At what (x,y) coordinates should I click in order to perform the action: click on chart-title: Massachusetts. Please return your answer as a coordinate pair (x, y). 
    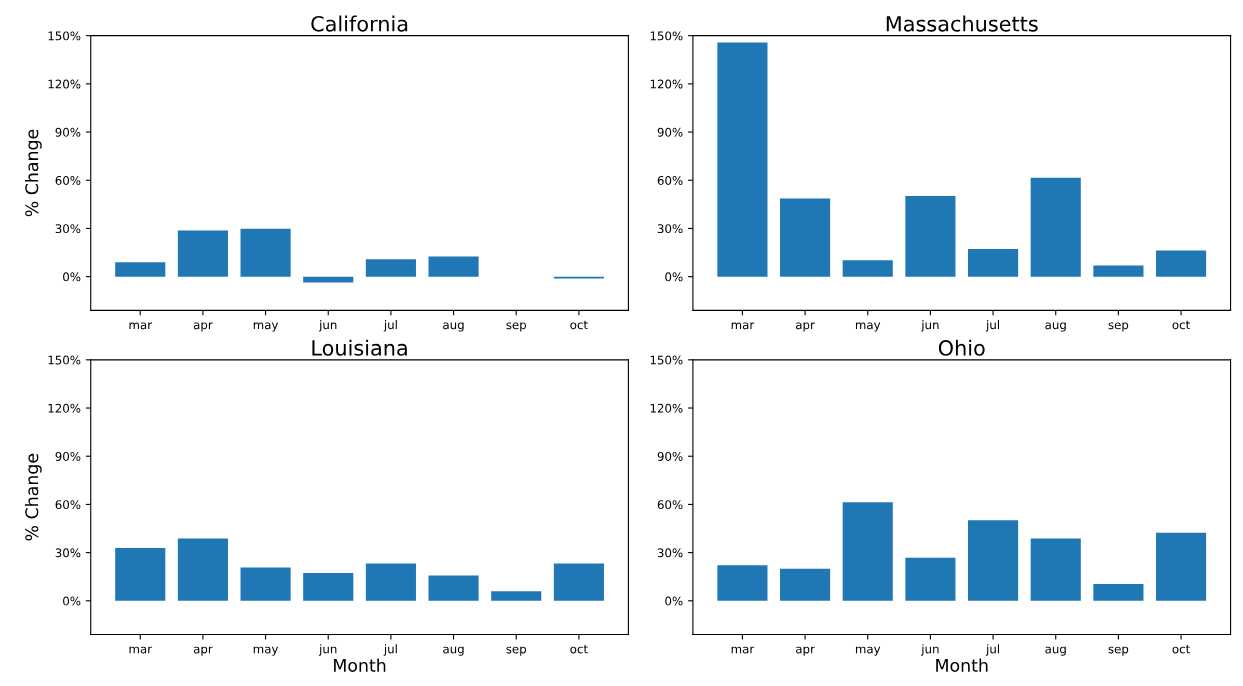
    Looking at the image, I should click on (962, 23).